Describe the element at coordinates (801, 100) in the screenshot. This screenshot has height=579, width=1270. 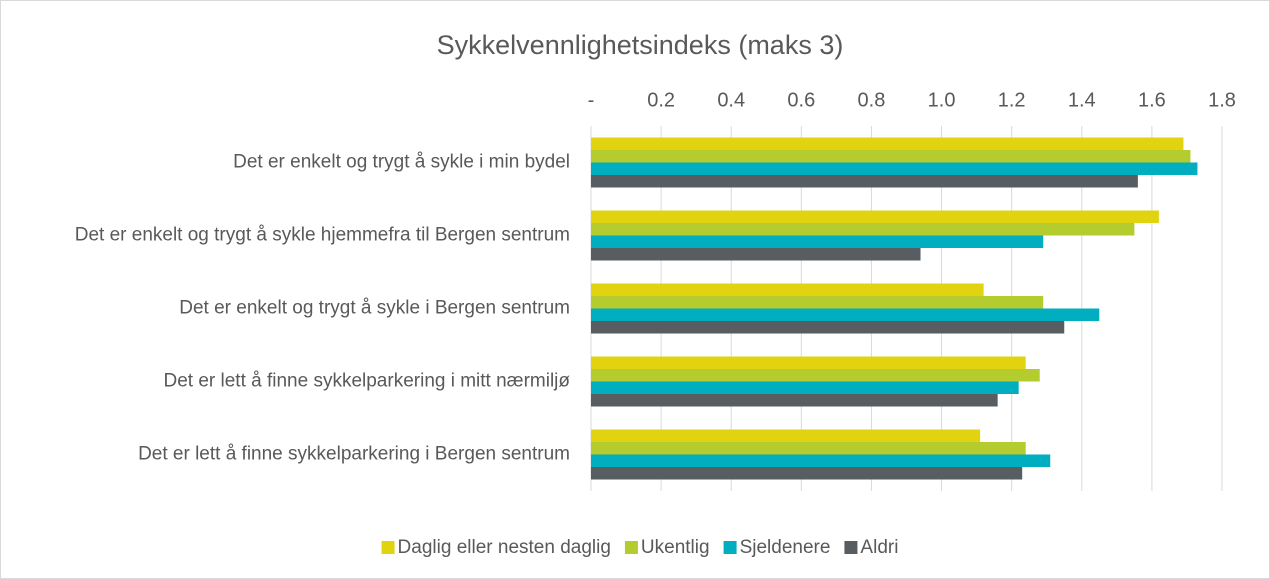
I see `x-tick-label: 0.6` at that location.